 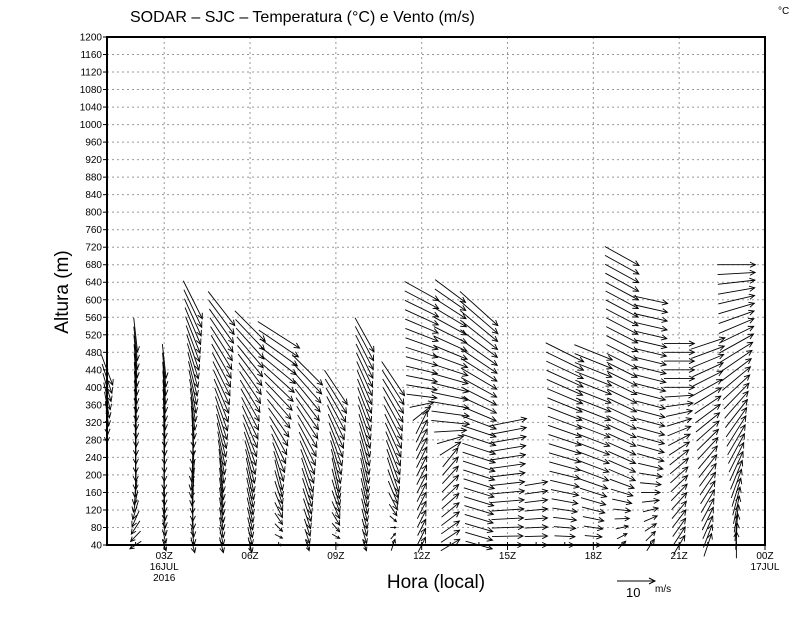 What do you see at coordinates (644, 588) in the screenshot?
I see `reference-vector: 10 m/s` at bounding box center [644, 588].